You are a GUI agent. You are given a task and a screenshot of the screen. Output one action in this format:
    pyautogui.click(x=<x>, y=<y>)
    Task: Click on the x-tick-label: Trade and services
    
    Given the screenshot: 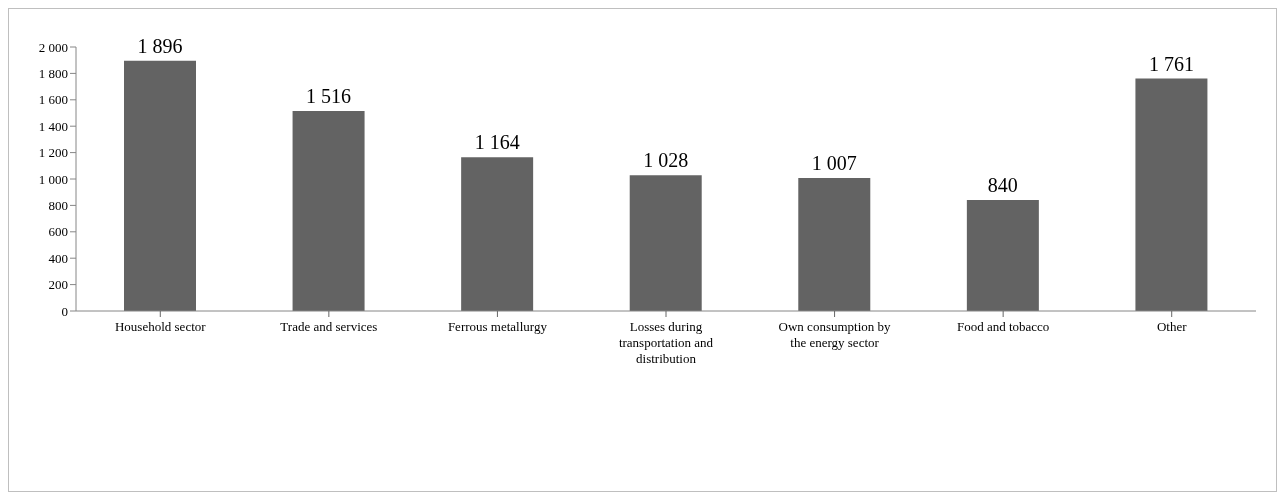 What is the action you would take?
    pyautogui.click(x=329, y=326)
    